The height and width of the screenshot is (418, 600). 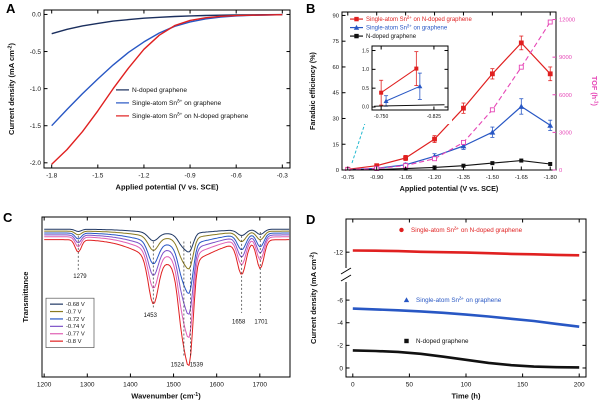 I want to click on svg-text: 6000, so click(x=565, y=96).